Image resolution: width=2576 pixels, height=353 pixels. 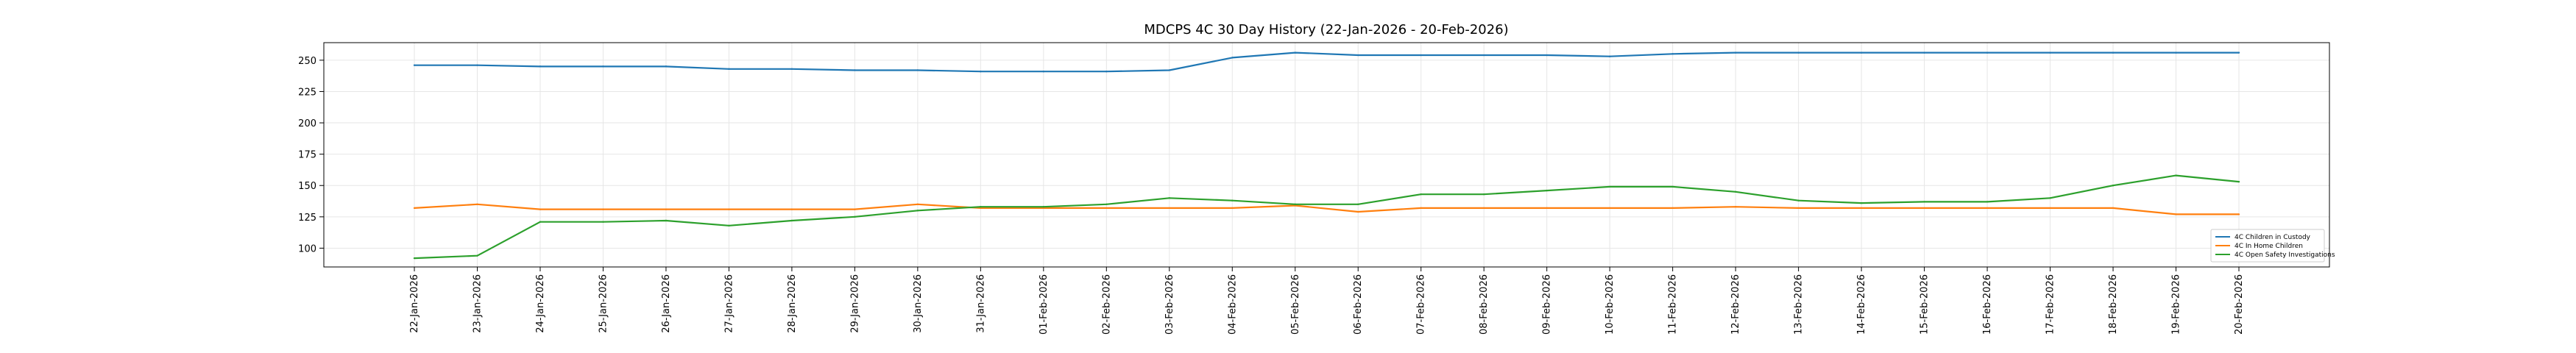 What do you see at coordinates (477, 303) in the screenshot?
I see `x-tick-label: 23-Jan-2026` at bounding box center [477, 303].